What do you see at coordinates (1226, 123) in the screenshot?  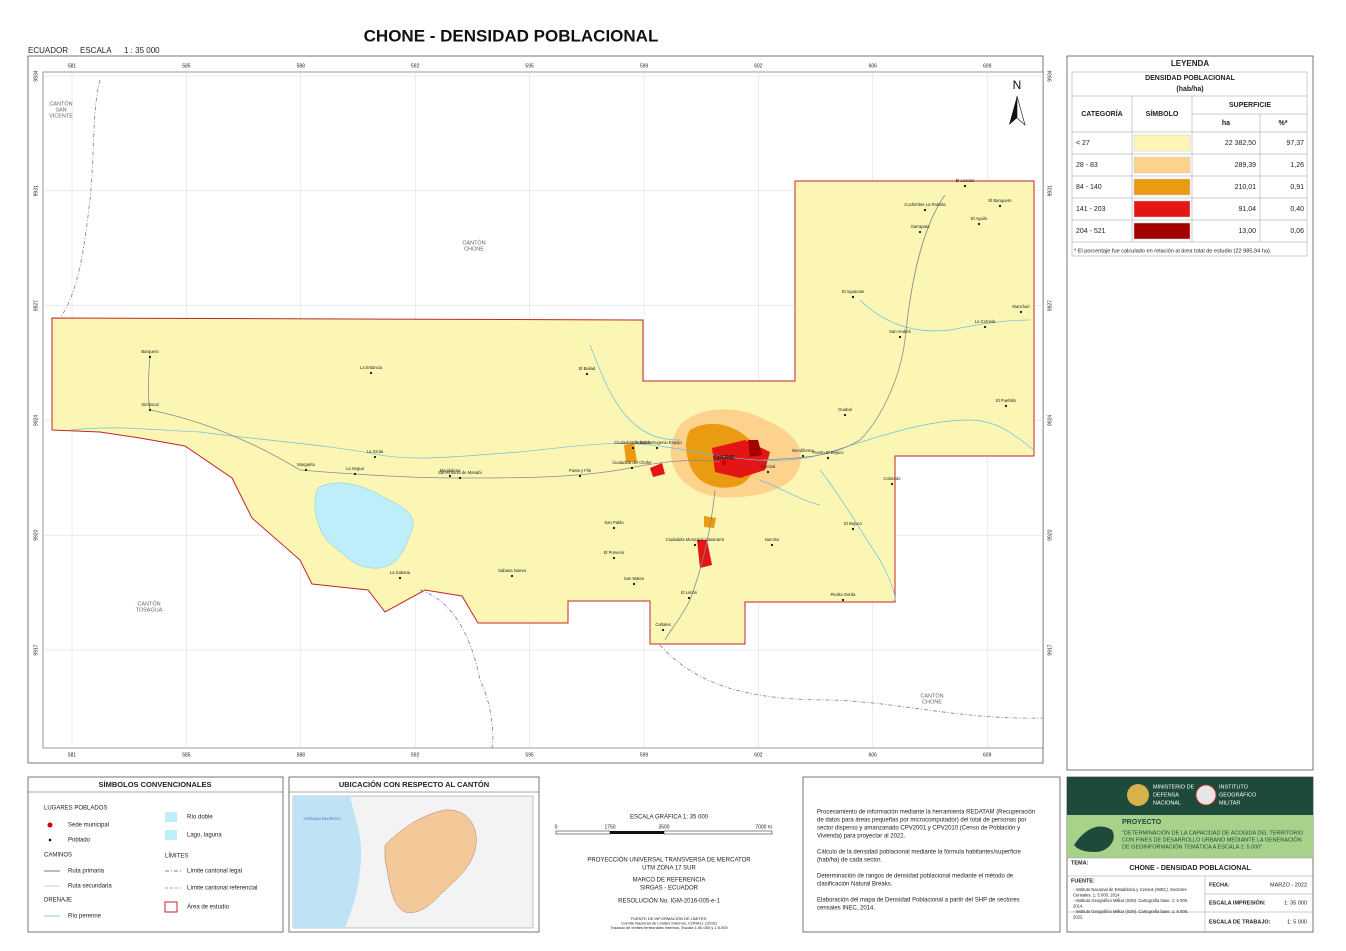 I see `column-header: ha` at bounding box center [1226, 123].